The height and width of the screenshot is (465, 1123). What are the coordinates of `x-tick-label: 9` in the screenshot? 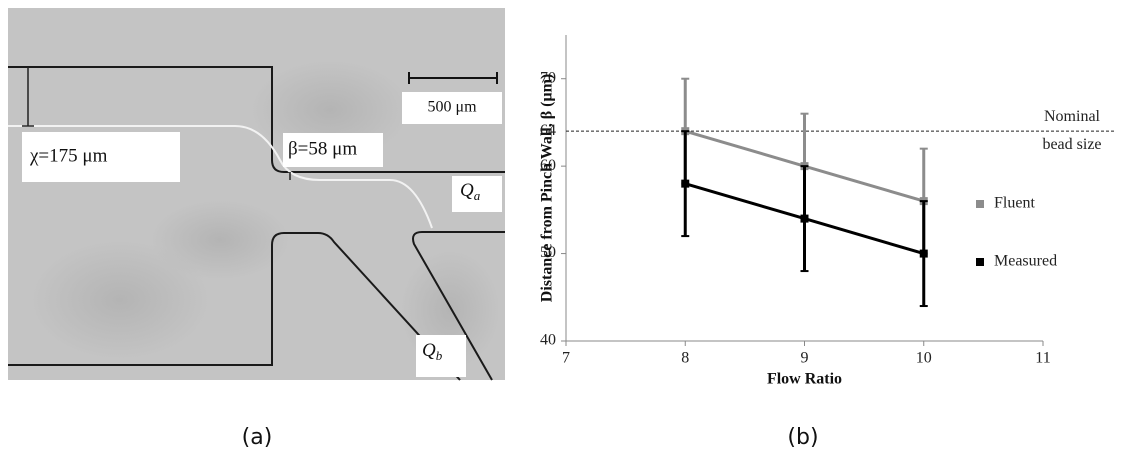 It's located at (805, 358).